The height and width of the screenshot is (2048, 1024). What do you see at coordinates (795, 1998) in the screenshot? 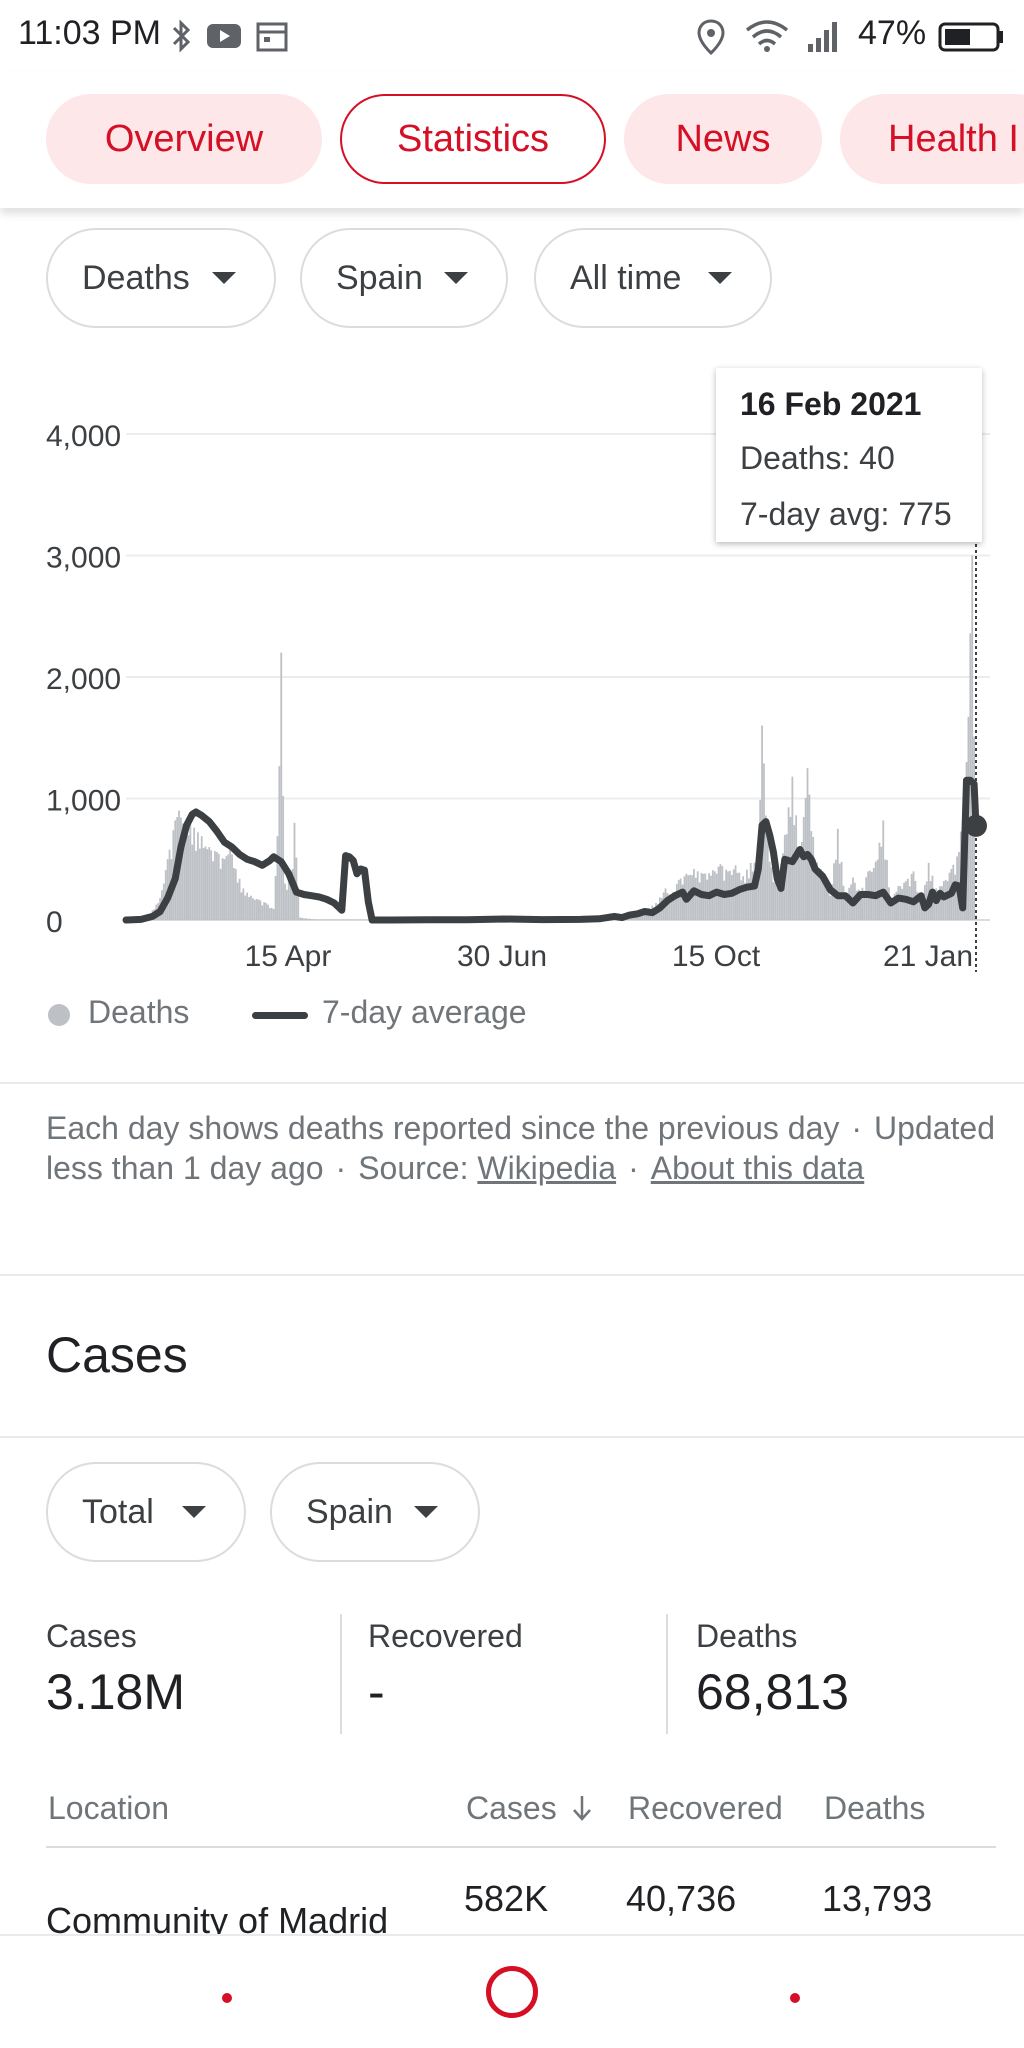
I see `recents-button` at bounding box center [795, 1998].